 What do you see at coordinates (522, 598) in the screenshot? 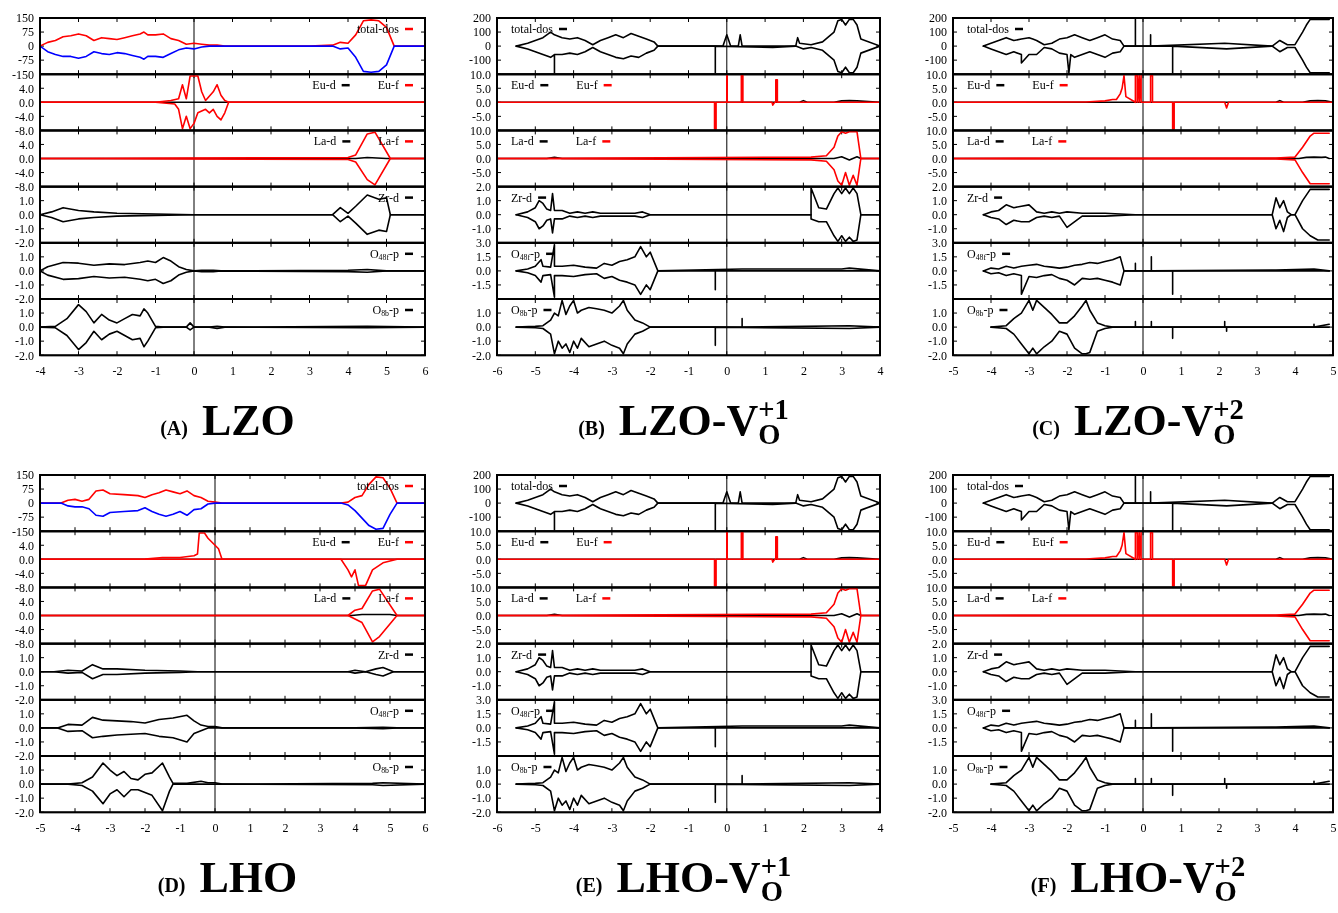
I see `legend-label: La-d` at bounding box center [522, 598].